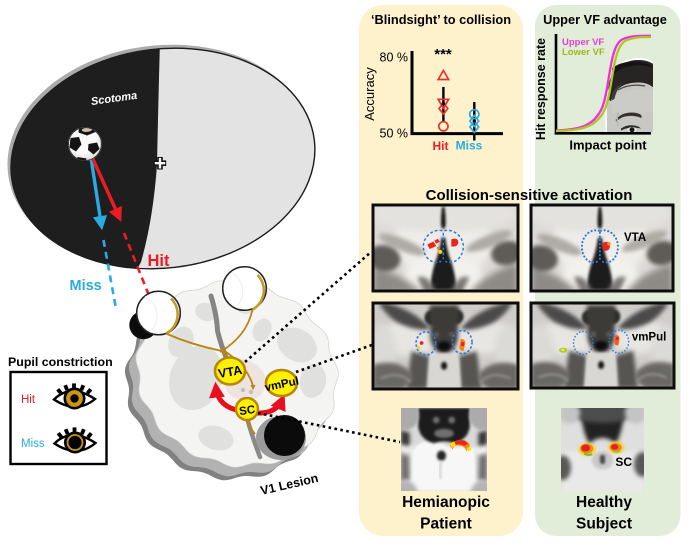  I want to click on svg-text: Accuracy, so click(369, 94).